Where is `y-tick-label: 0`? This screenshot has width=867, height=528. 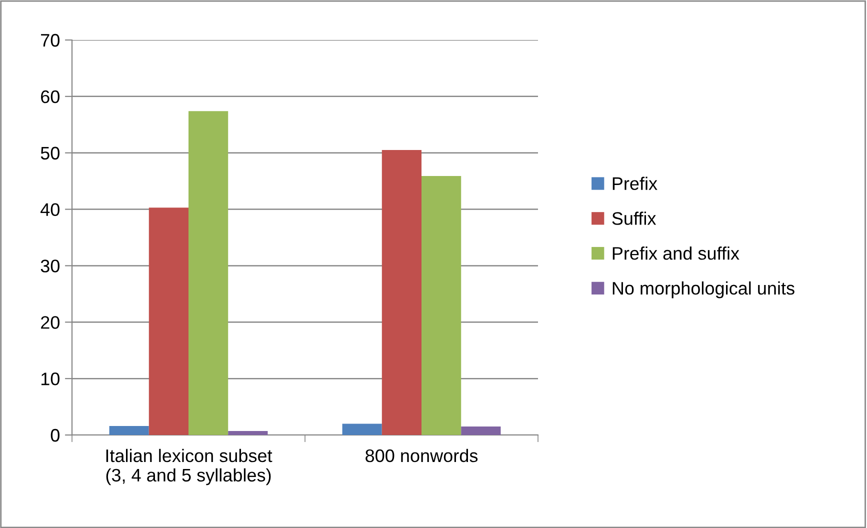 y-tick-label: 0 is located at coordinates (55, 435).